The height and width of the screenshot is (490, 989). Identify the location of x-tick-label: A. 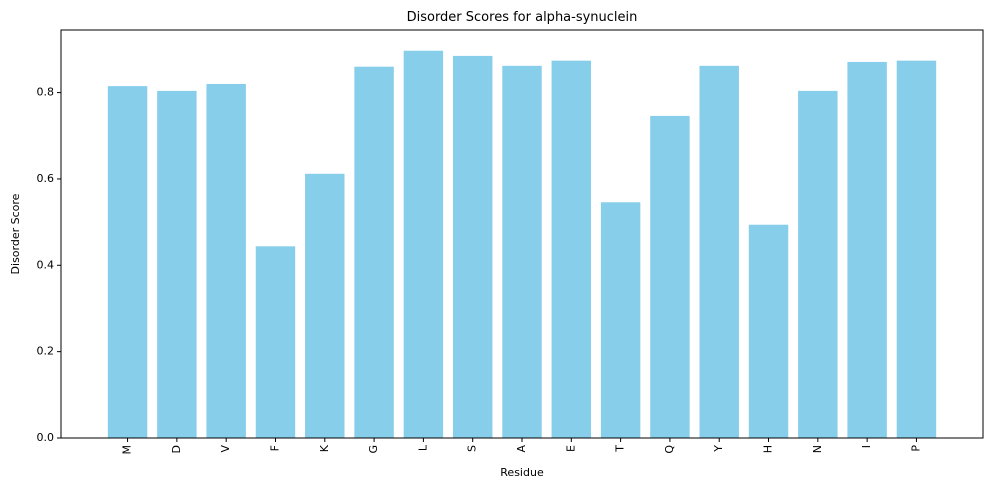
(521, 449).